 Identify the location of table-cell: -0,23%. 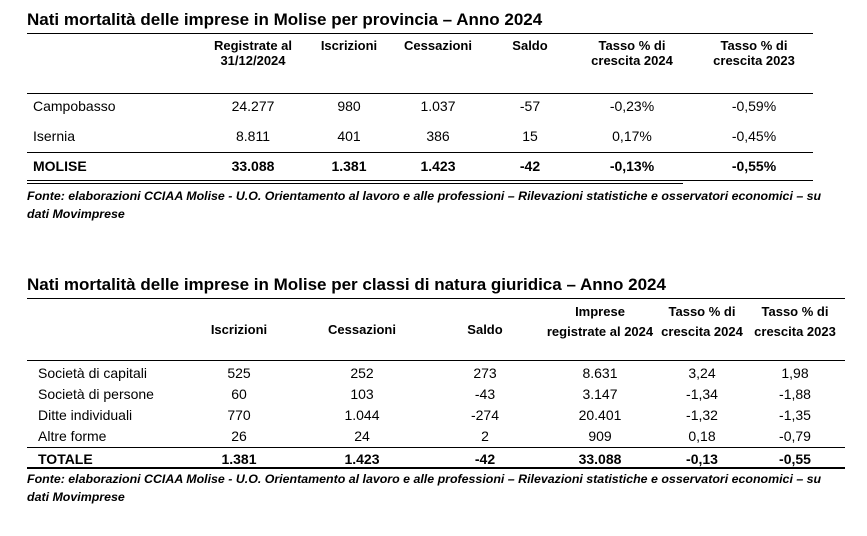
(632, 106).